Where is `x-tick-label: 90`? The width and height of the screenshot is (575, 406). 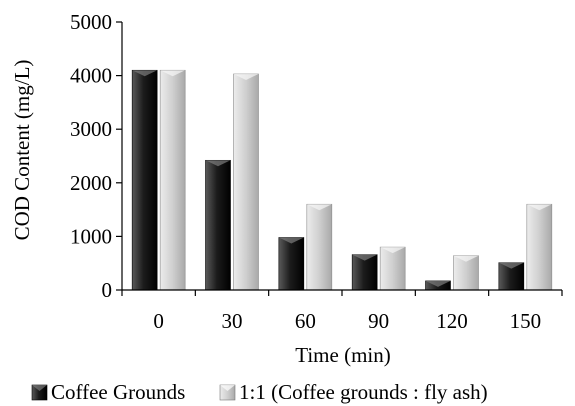 x-tick-label: 90 is located at coordinates (378, 321).